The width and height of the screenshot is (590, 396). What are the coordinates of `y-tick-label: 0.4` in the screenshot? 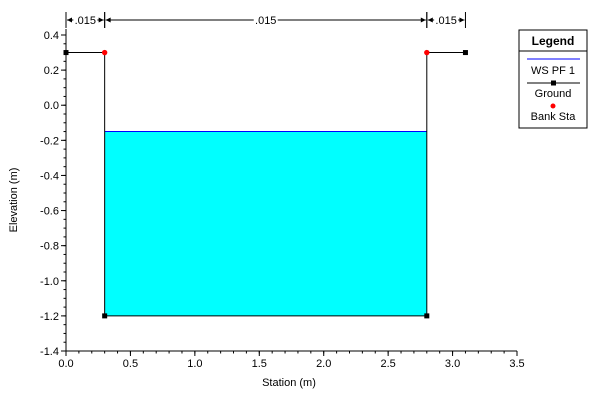 It's located at (51, 36).